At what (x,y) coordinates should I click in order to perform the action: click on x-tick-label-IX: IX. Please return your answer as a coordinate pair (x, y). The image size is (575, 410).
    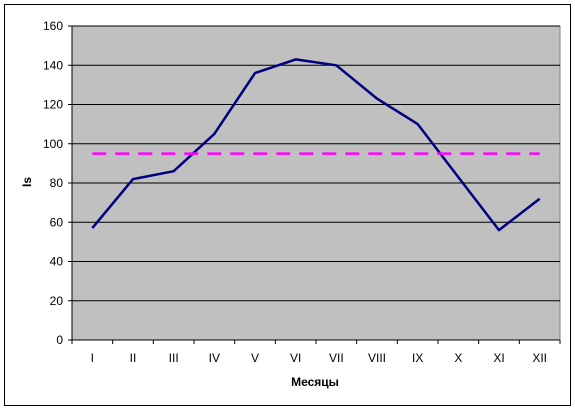
    Looking at the image, I should click on (417, 358).